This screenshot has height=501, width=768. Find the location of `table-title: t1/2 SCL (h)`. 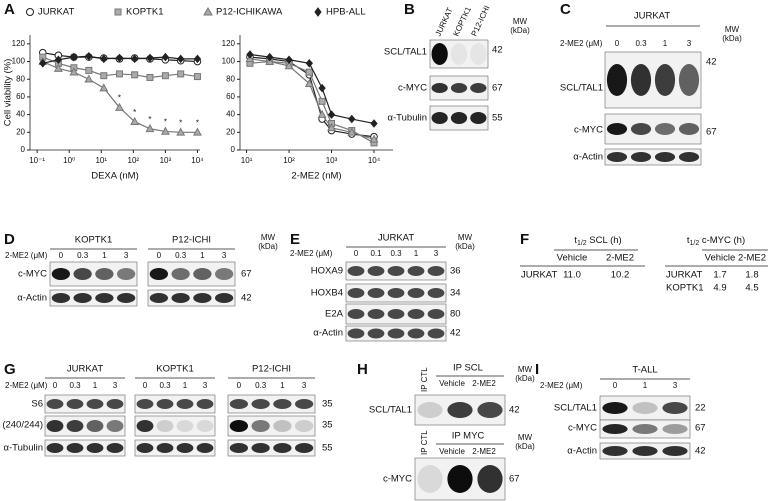

table-title: t1/2 SCL (h) is located at coordinates (597, 241).